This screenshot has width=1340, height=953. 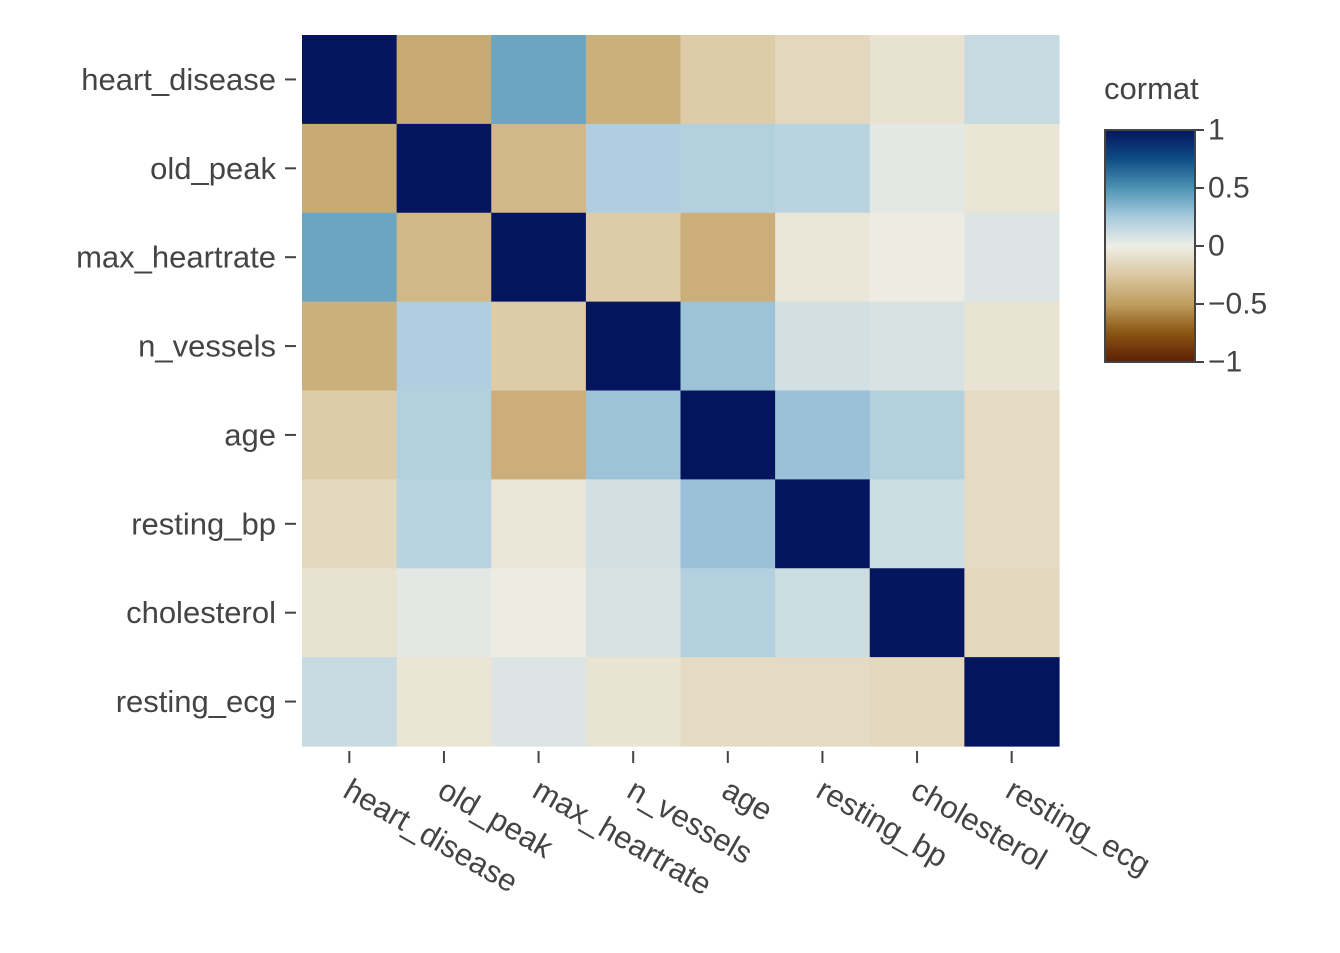 What do you see at coordinates (350, 702) in the screenshot?
I see `cell-resting-ecg-heart-disease` at bounding box center [350, 702].